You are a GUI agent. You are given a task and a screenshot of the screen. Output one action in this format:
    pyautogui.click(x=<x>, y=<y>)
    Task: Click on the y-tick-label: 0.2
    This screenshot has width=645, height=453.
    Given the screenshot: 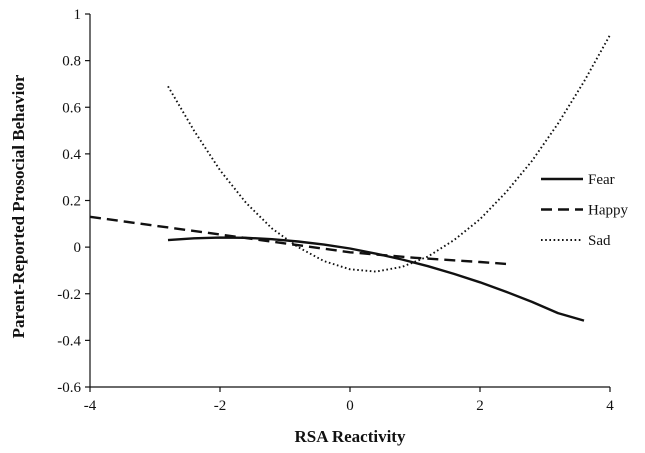 What is the action you would take?
    pyautogui.click(x=71, y=202)
    